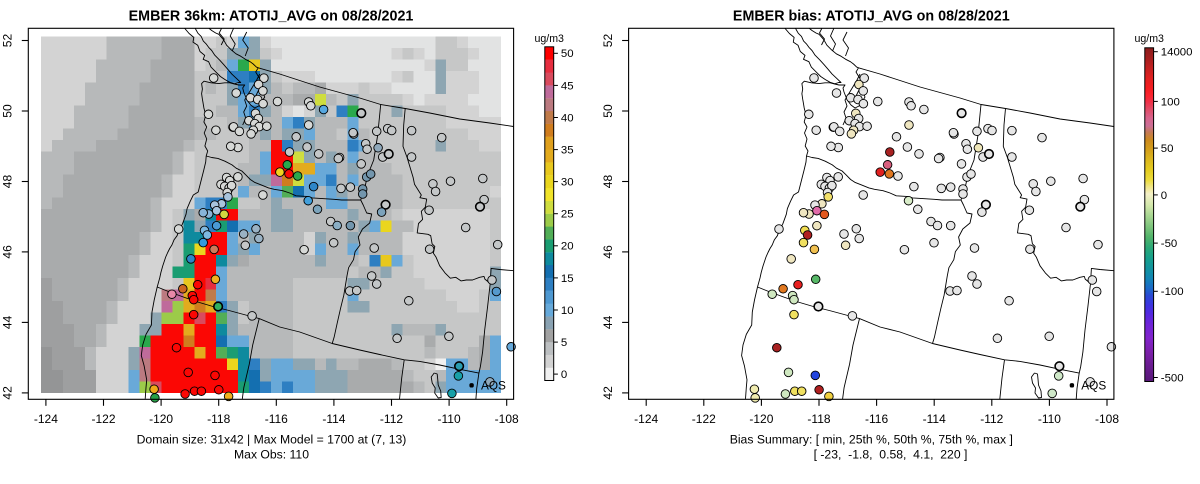 This screenshot has width=1200, height=484. Describe the element at coordinates (567, 215) in the screenshot. I see `svg-text: 25` at that location.